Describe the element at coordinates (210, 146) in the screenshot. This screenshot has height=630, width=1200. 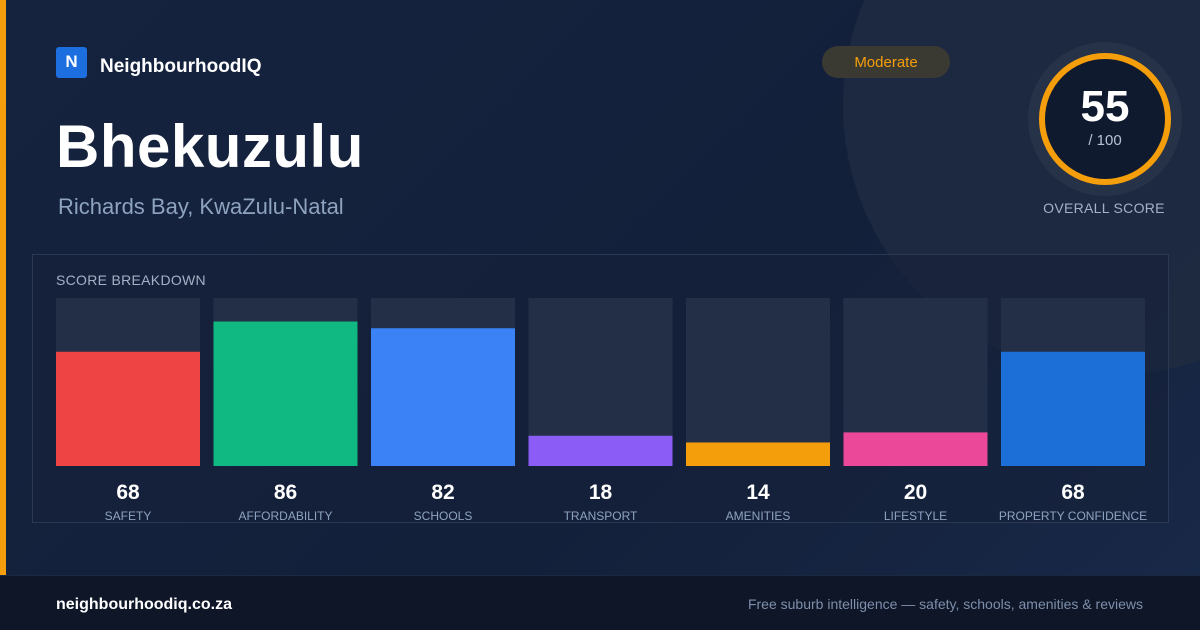
I see `suburb-title: Bhekuzulu` at that location.